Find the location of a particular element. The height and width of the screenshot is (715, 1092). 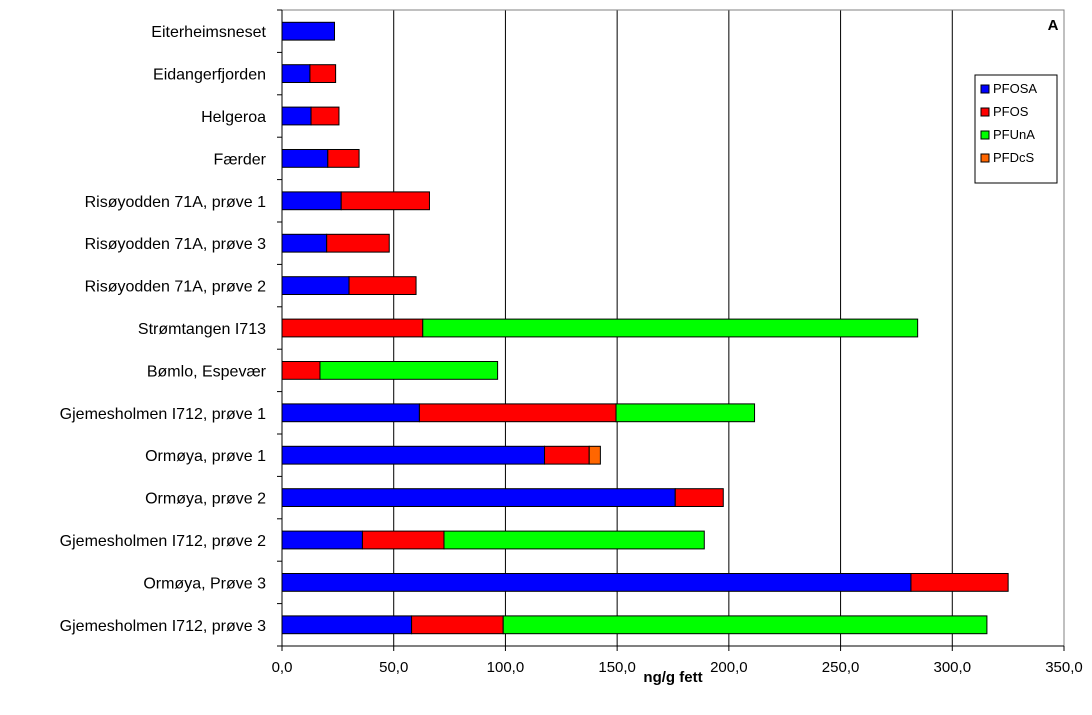

x-axis-title: ng/g fett is located at coordinates (672, 677).